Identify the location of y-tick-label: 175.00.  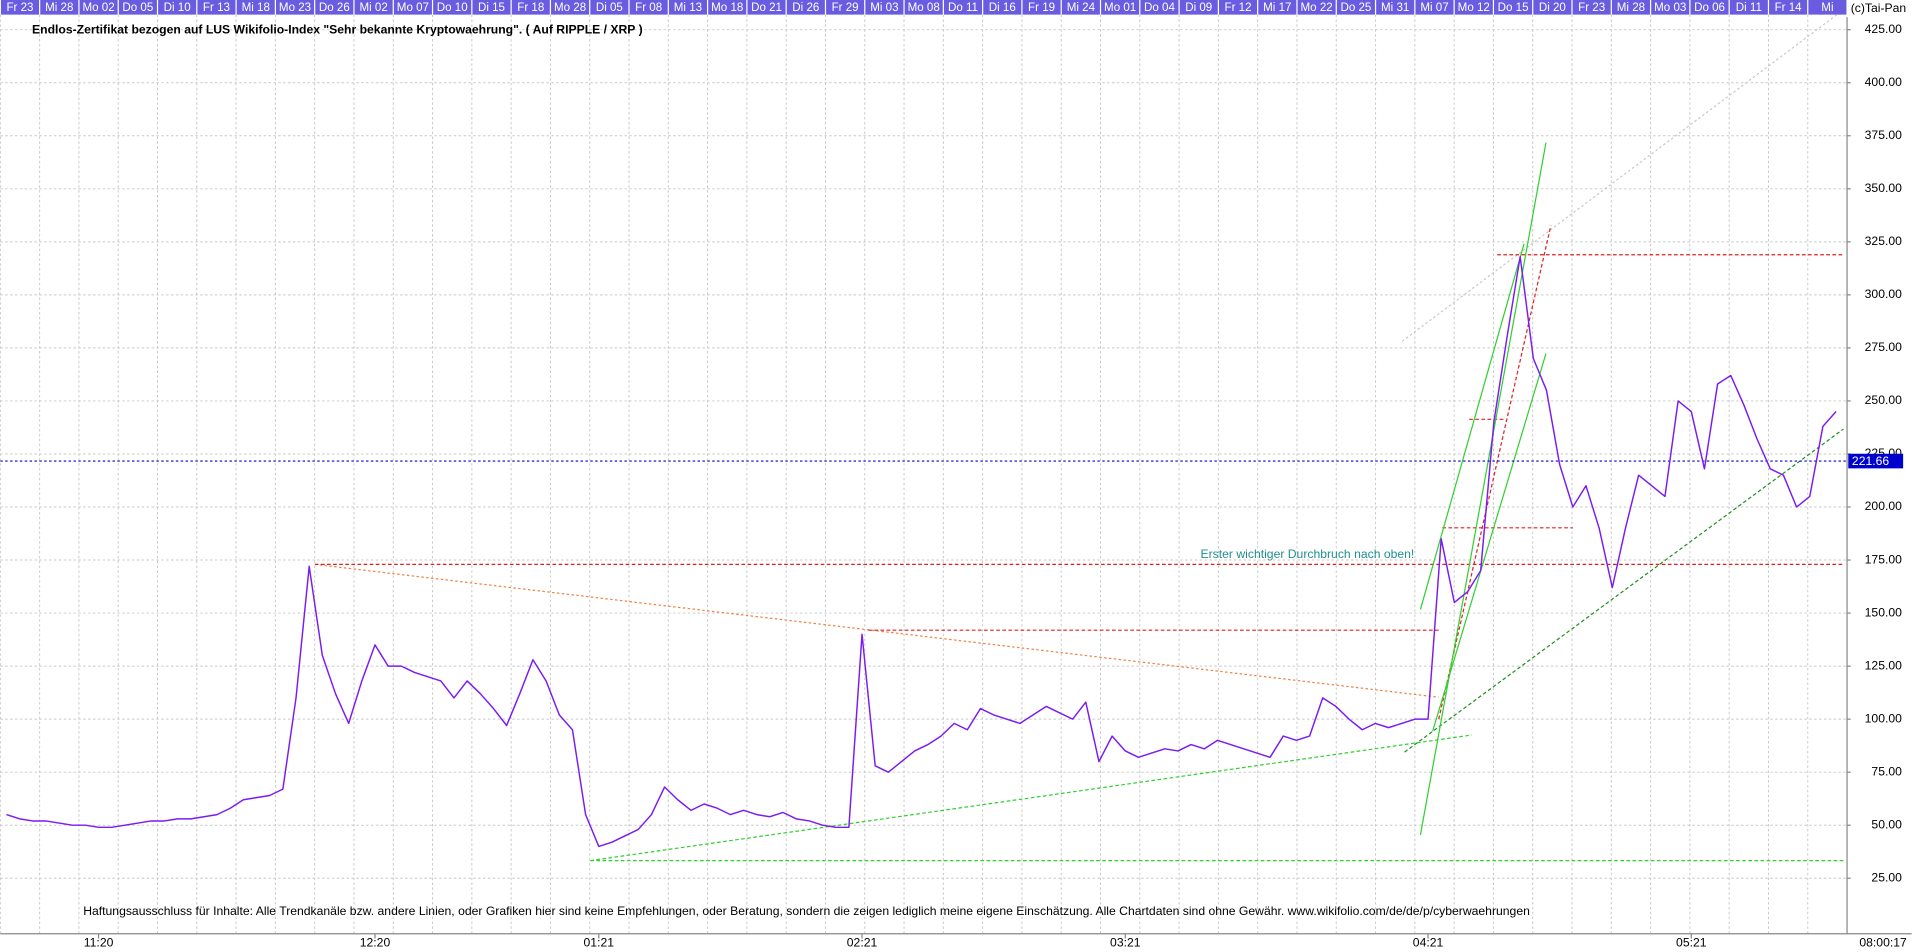
(1883, 559).